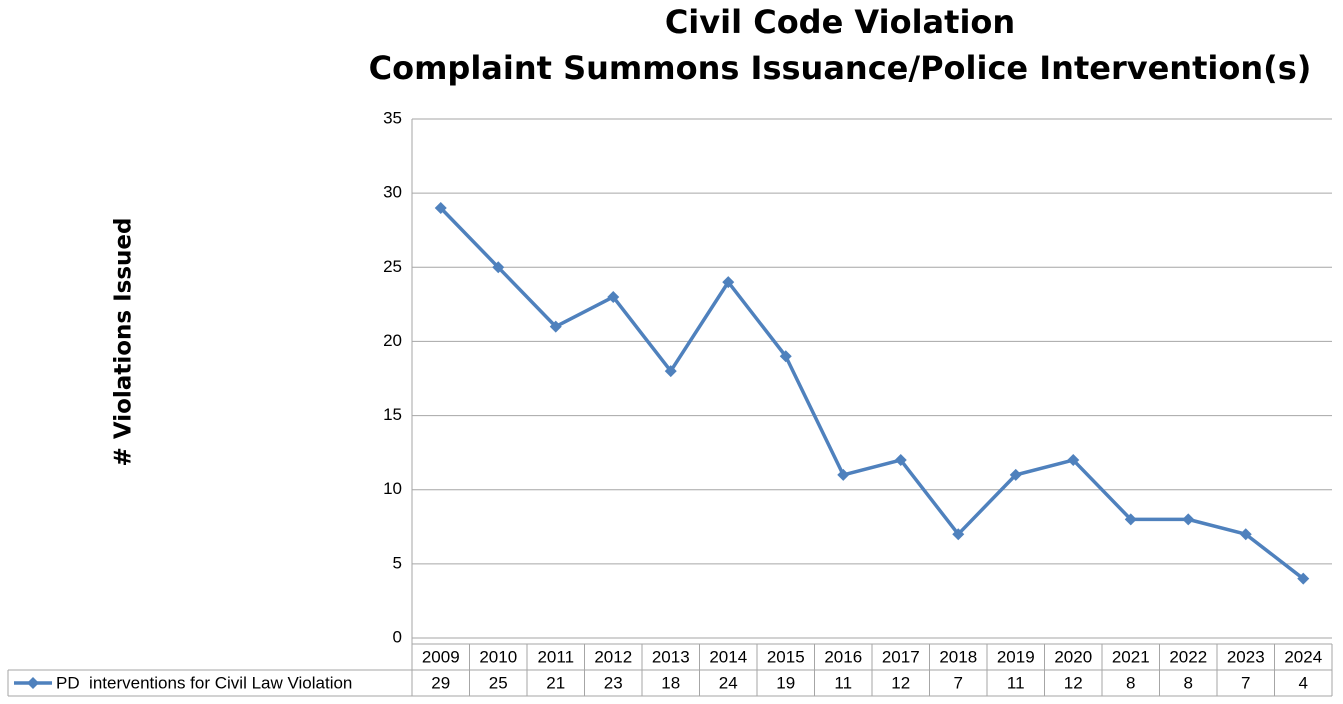 The height and width of the screenshot is (704, 1343). I want to click on table-value: 19, so click(785, 682).